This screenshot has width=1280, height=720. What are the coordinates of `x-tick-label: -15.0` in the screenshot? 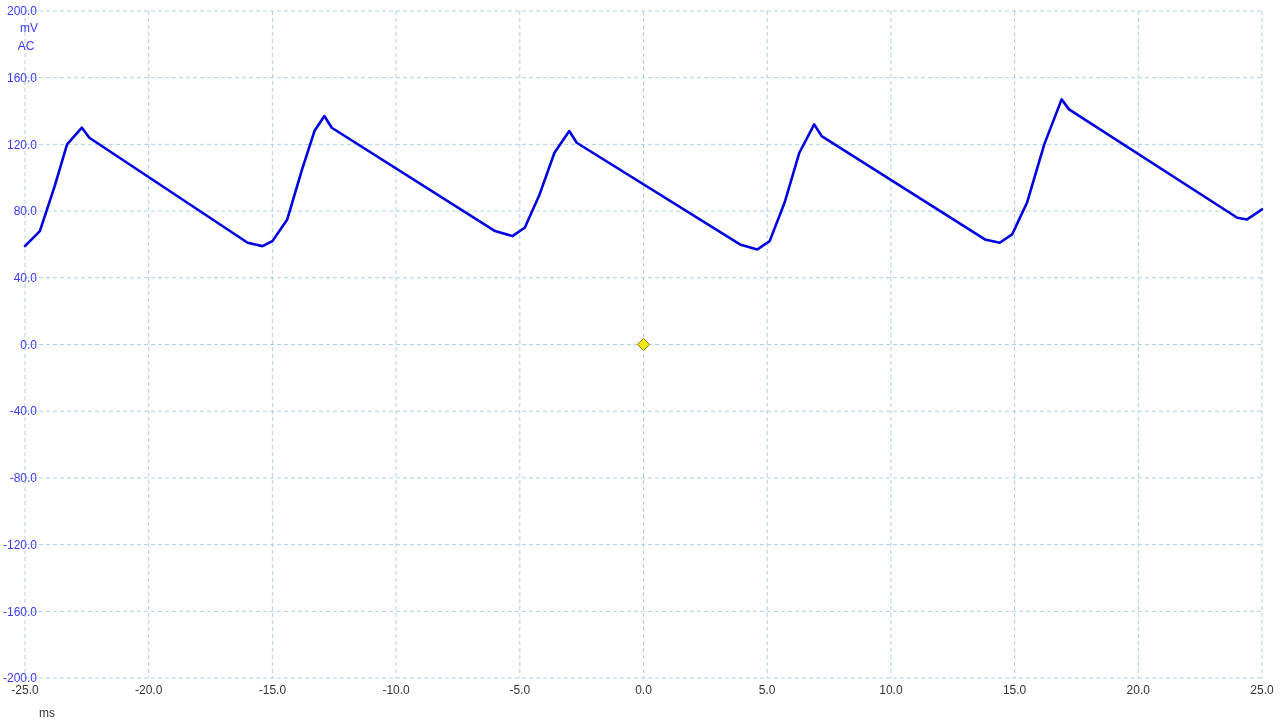 It's located at (272, 690).